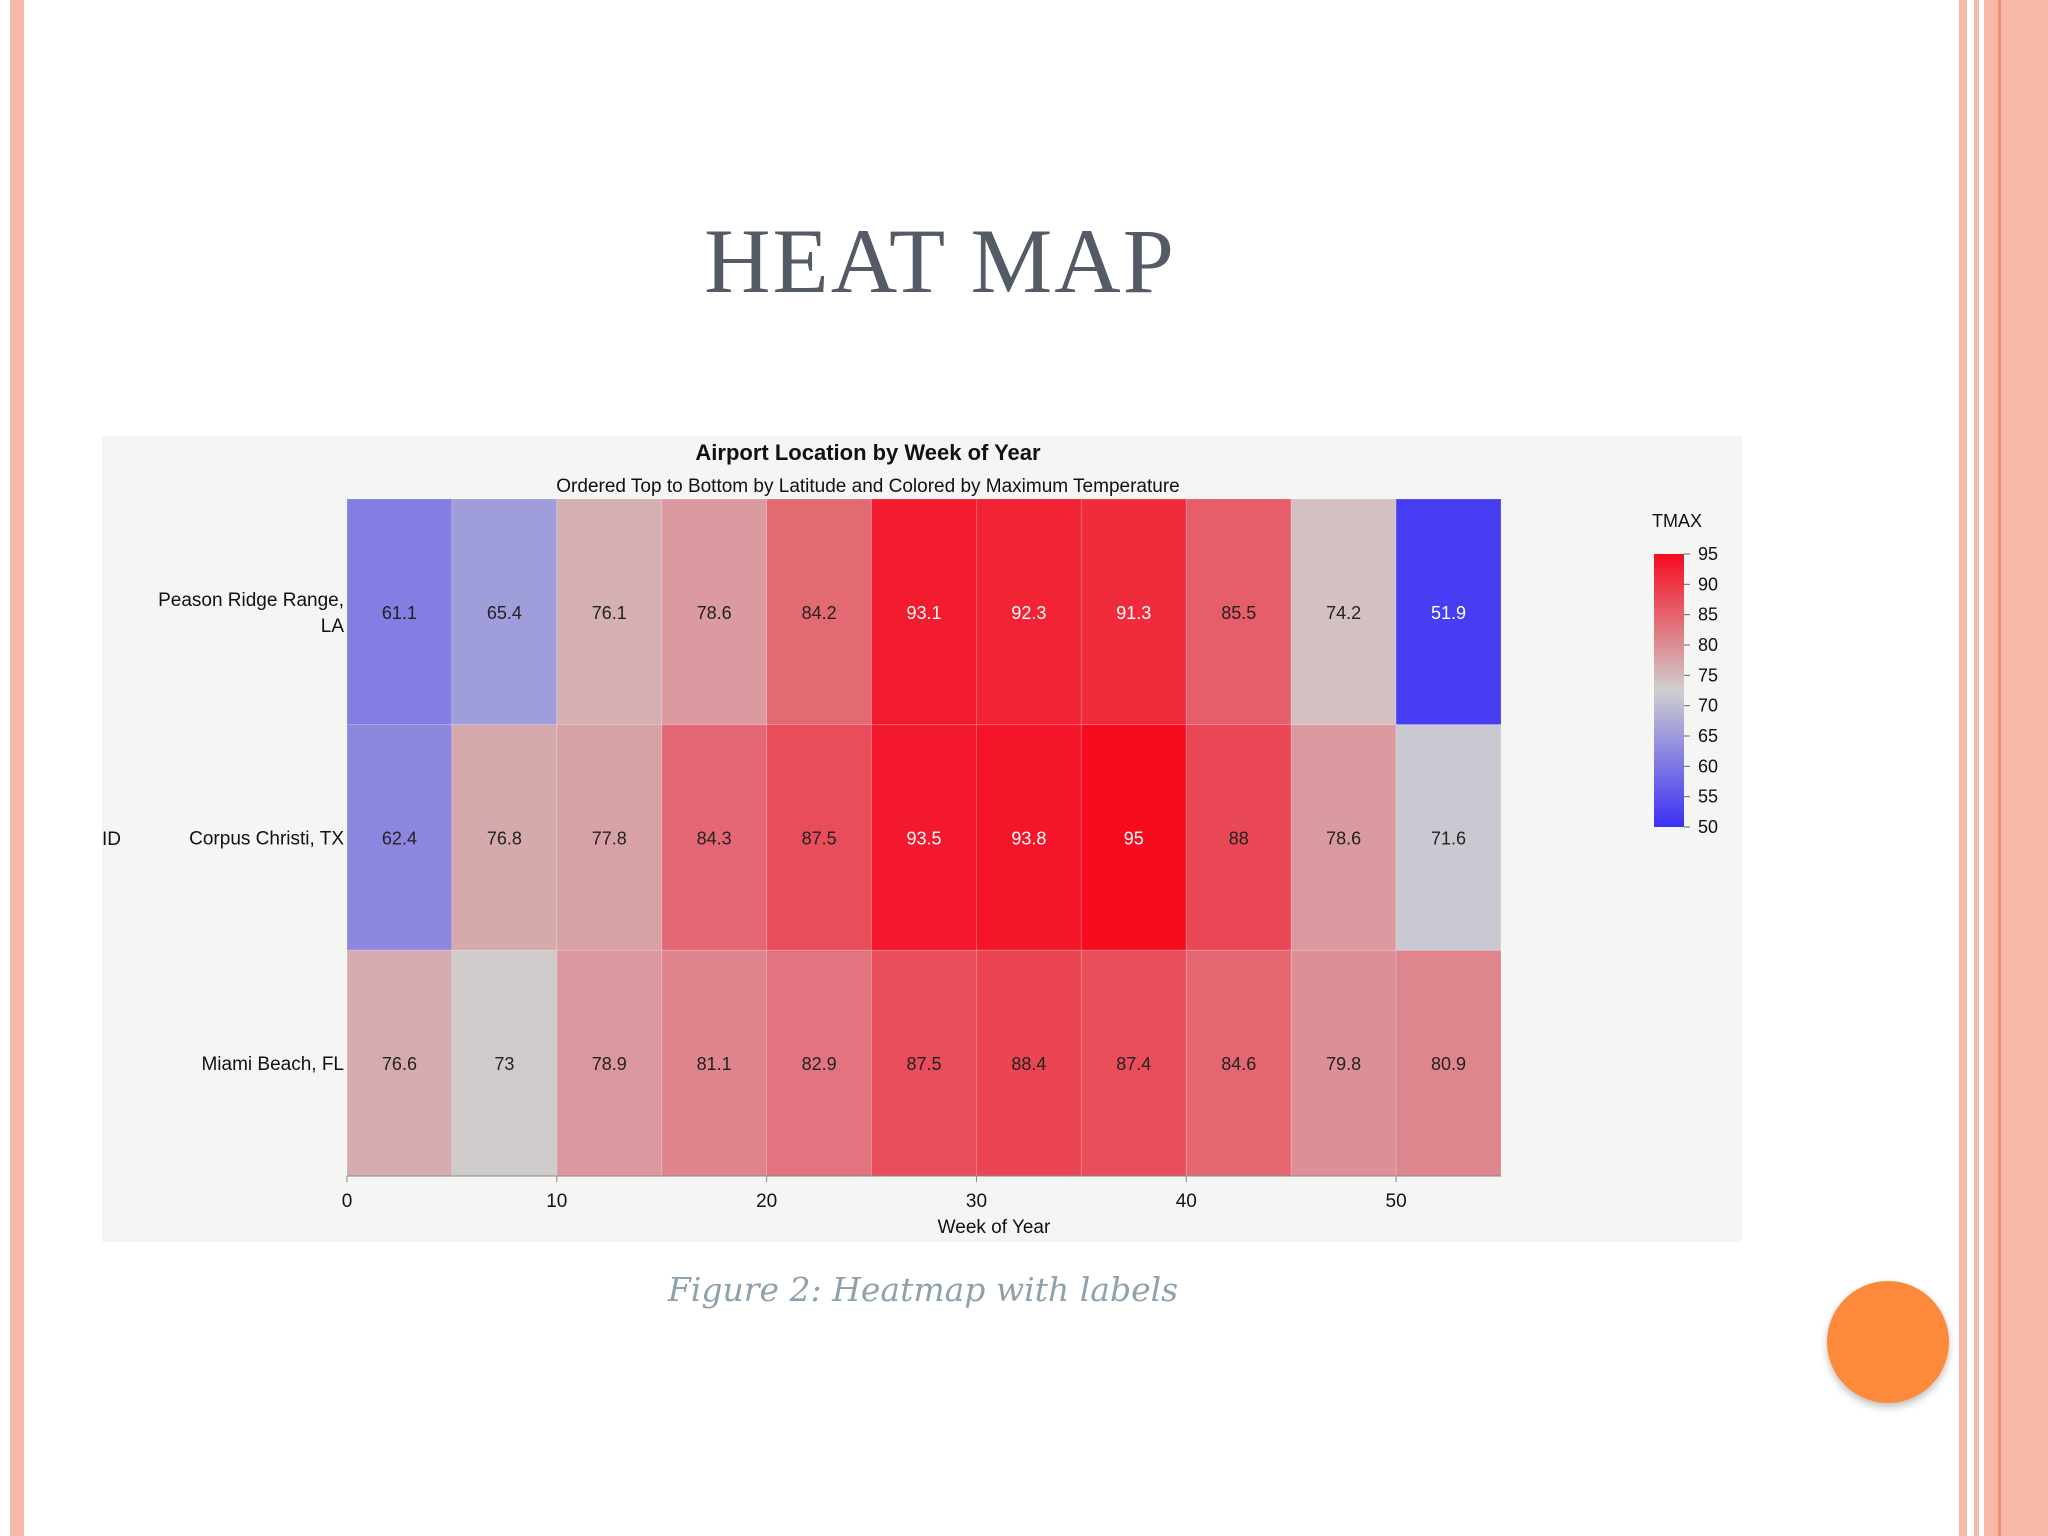 The height and width of the screenshot is (1536, 2048). What do you see at coordinates (1134, 839) in the screenshot?
I see `cell-value-label: 95` at bounding box center [1134, 839].